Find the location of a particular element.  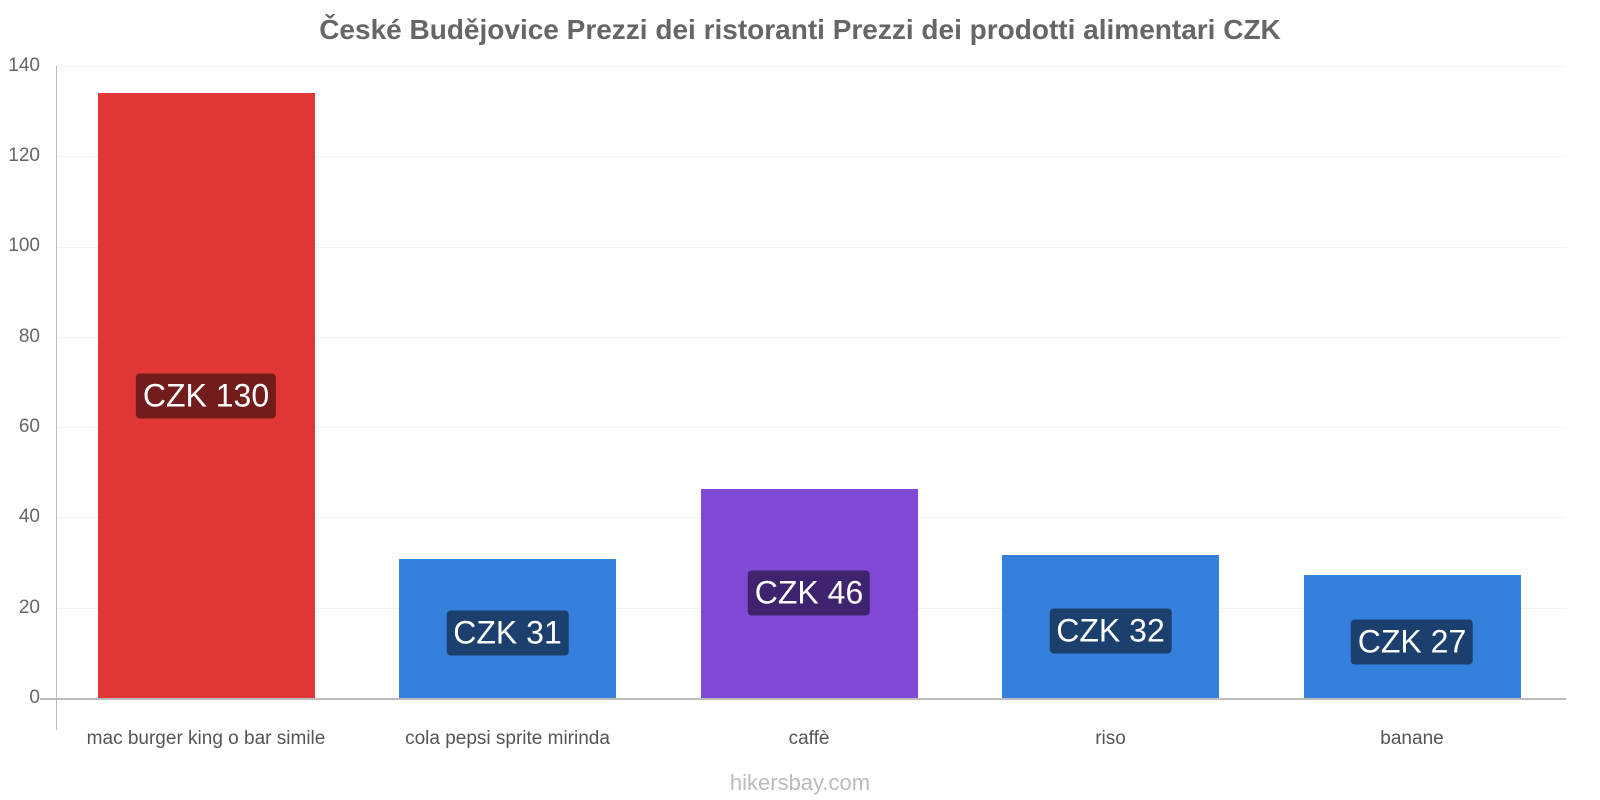

bar-value-label: CZK 46 is located at coordinates (809, 593).